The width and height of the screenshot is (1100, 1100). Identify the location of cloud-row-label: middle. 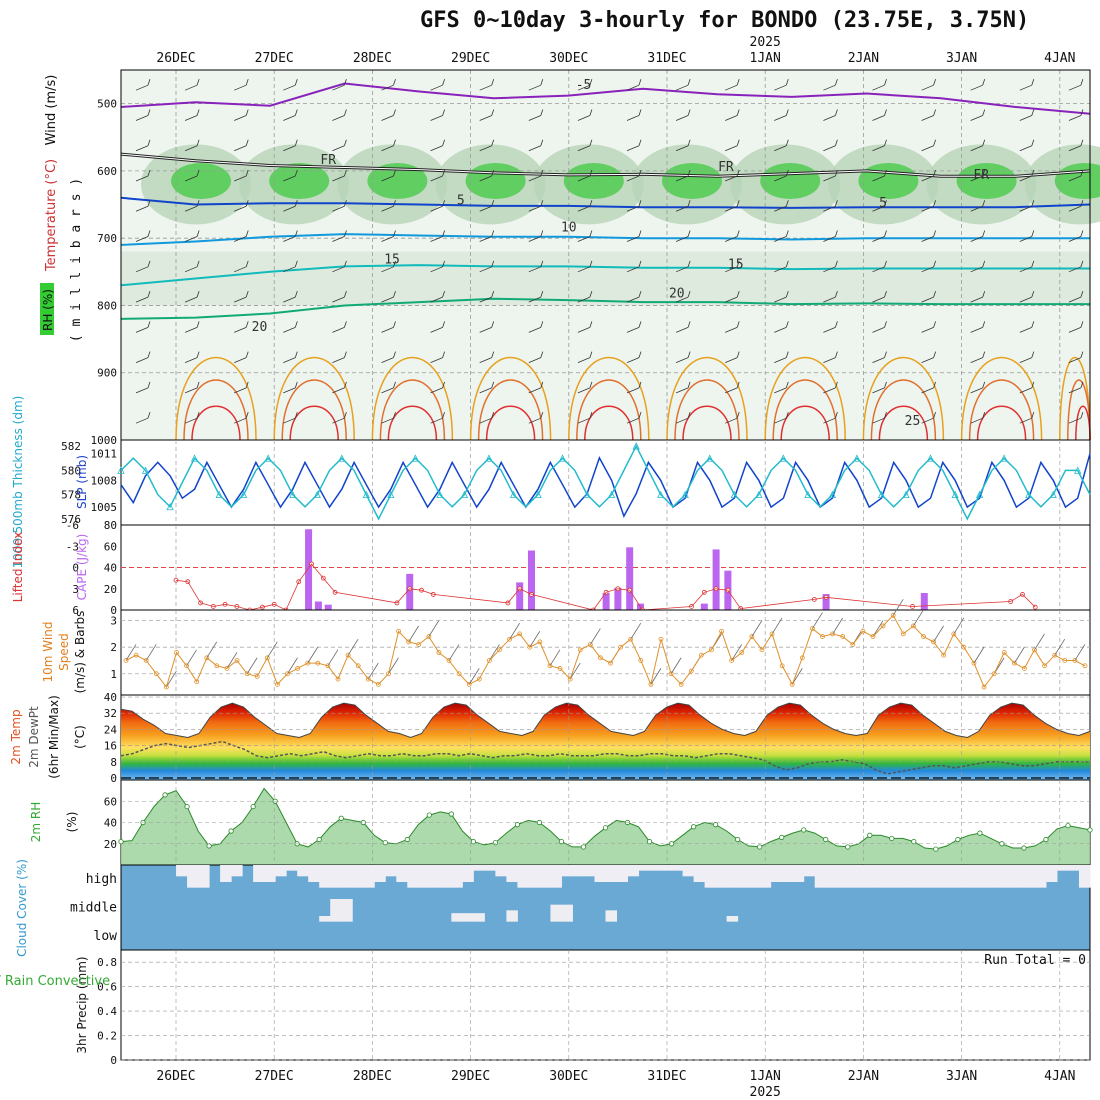
(93, 908).